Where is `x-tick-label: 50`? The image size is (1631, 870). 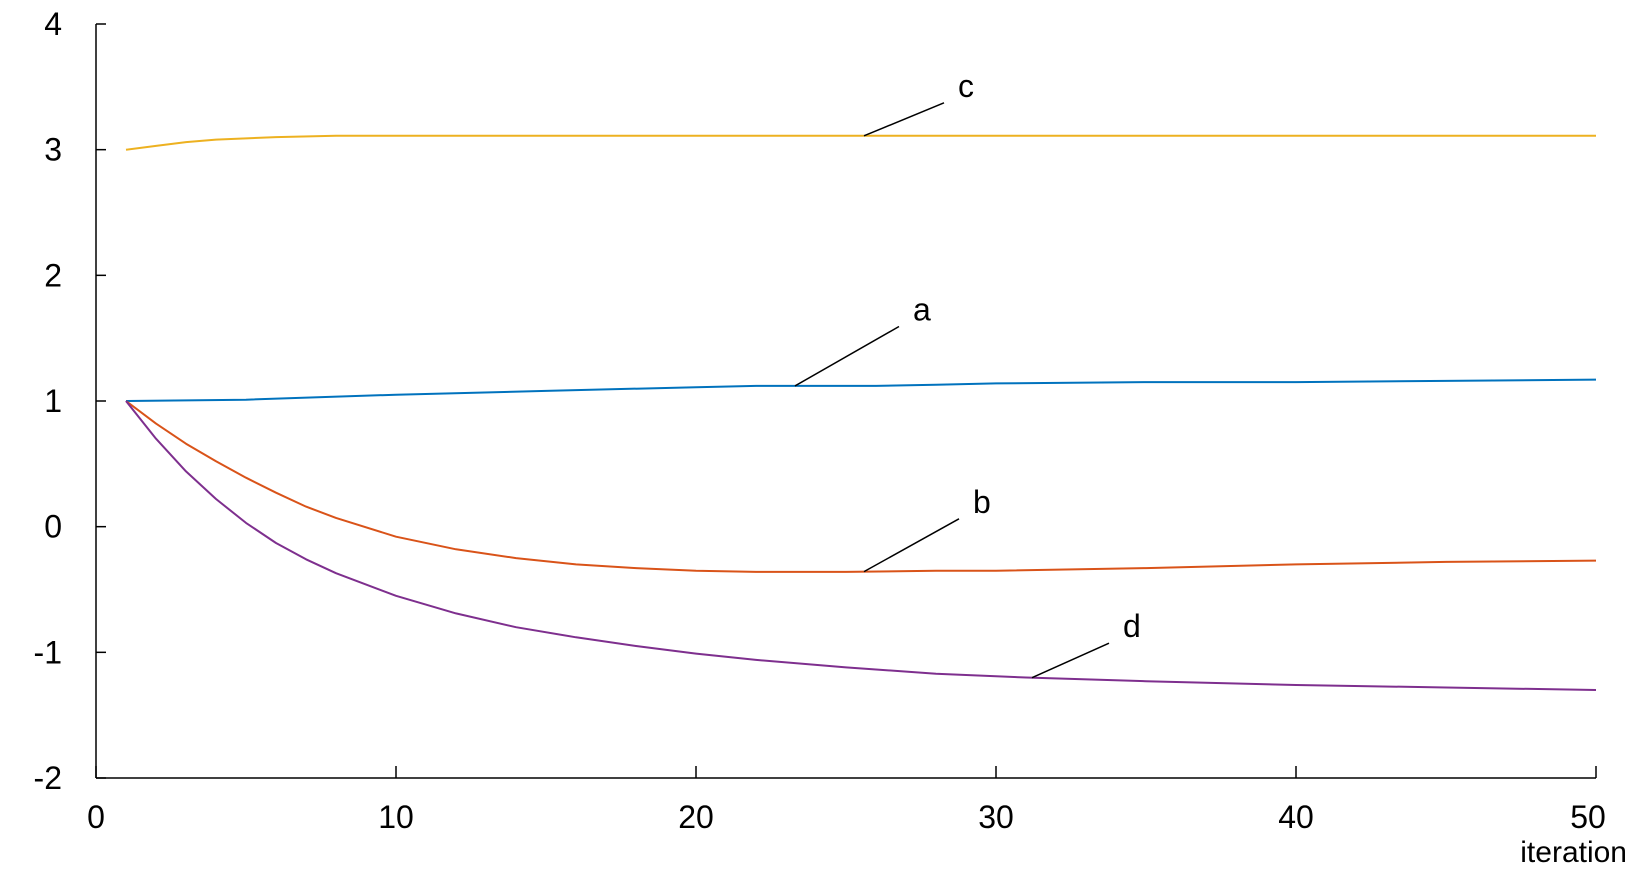
x-tick-label: 50 is located at coordinates (1588, 817).